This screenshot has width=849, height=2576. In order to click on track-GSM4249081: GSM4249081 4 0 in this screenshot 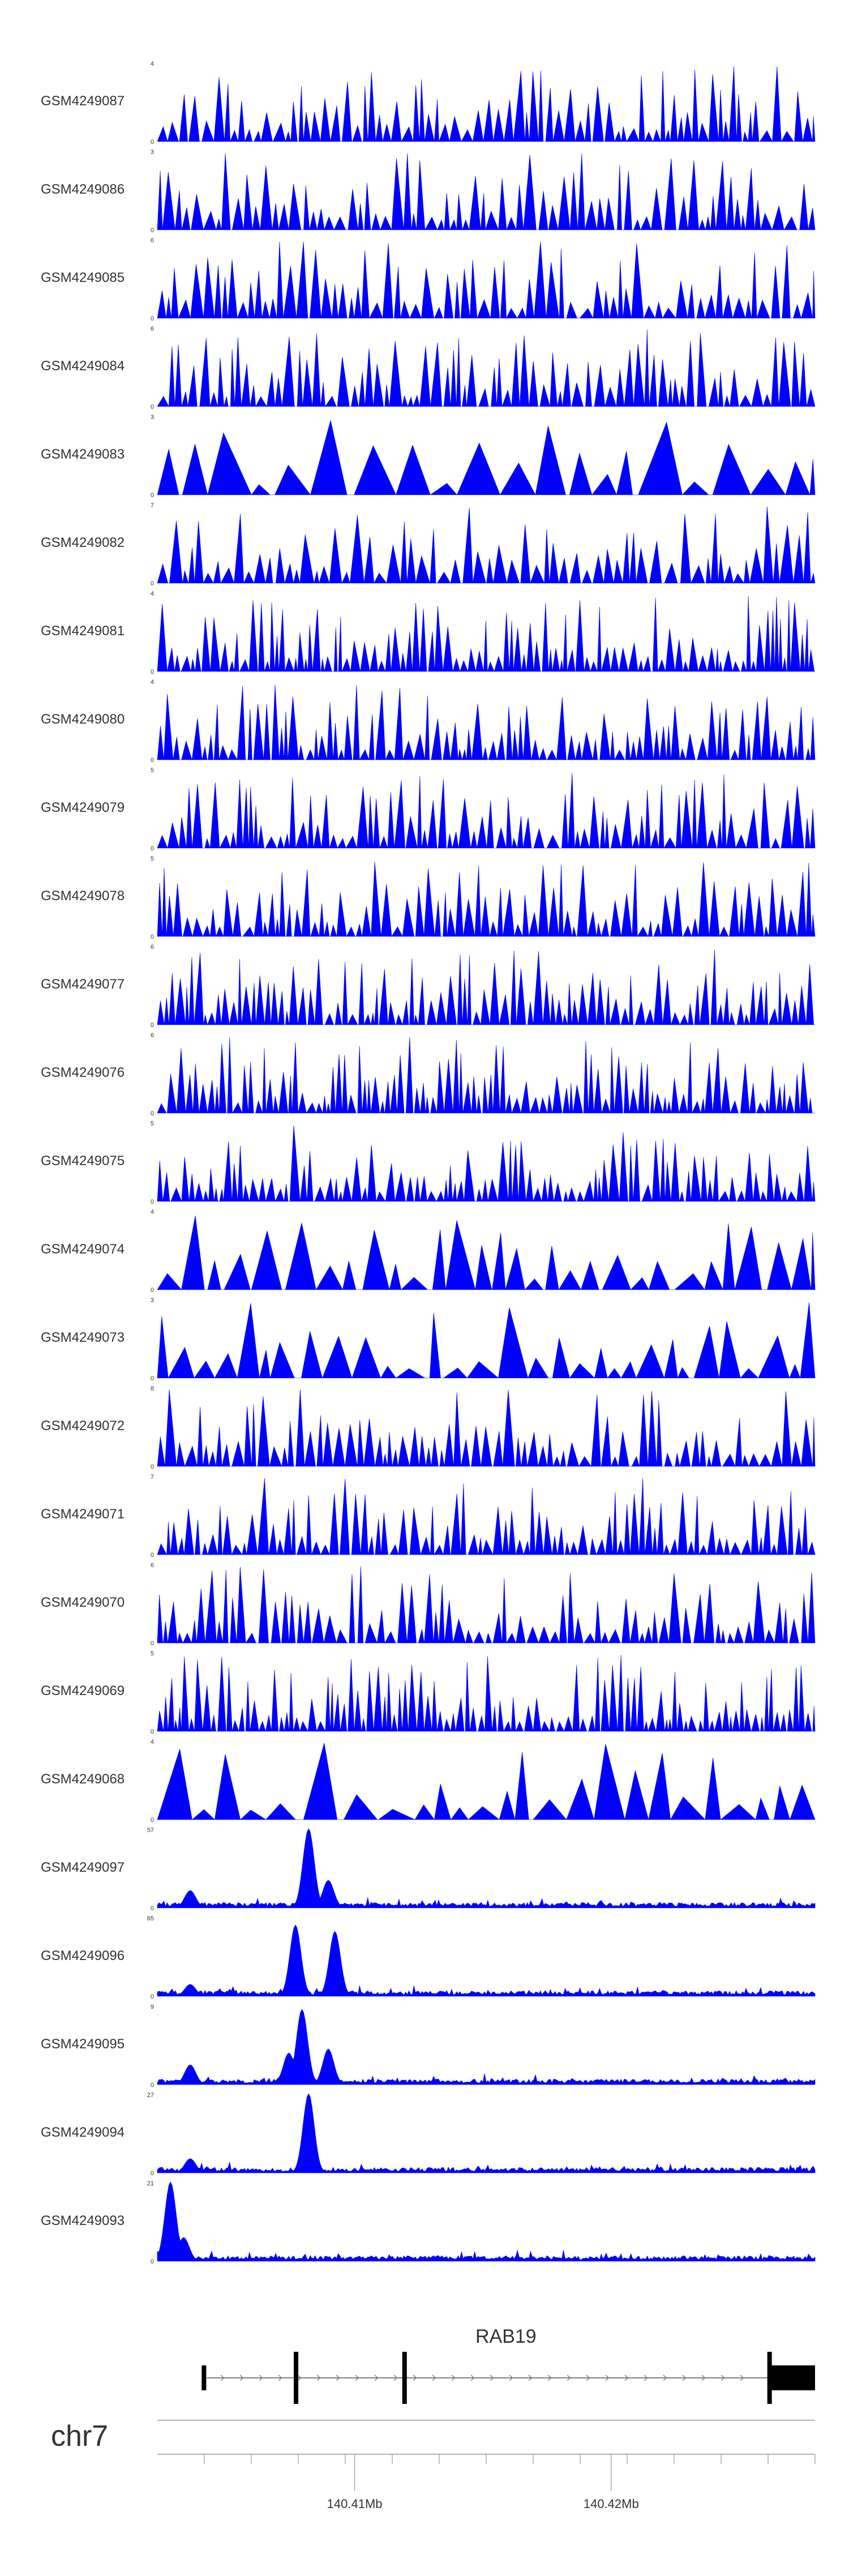, I will do `click(428, 632)`.